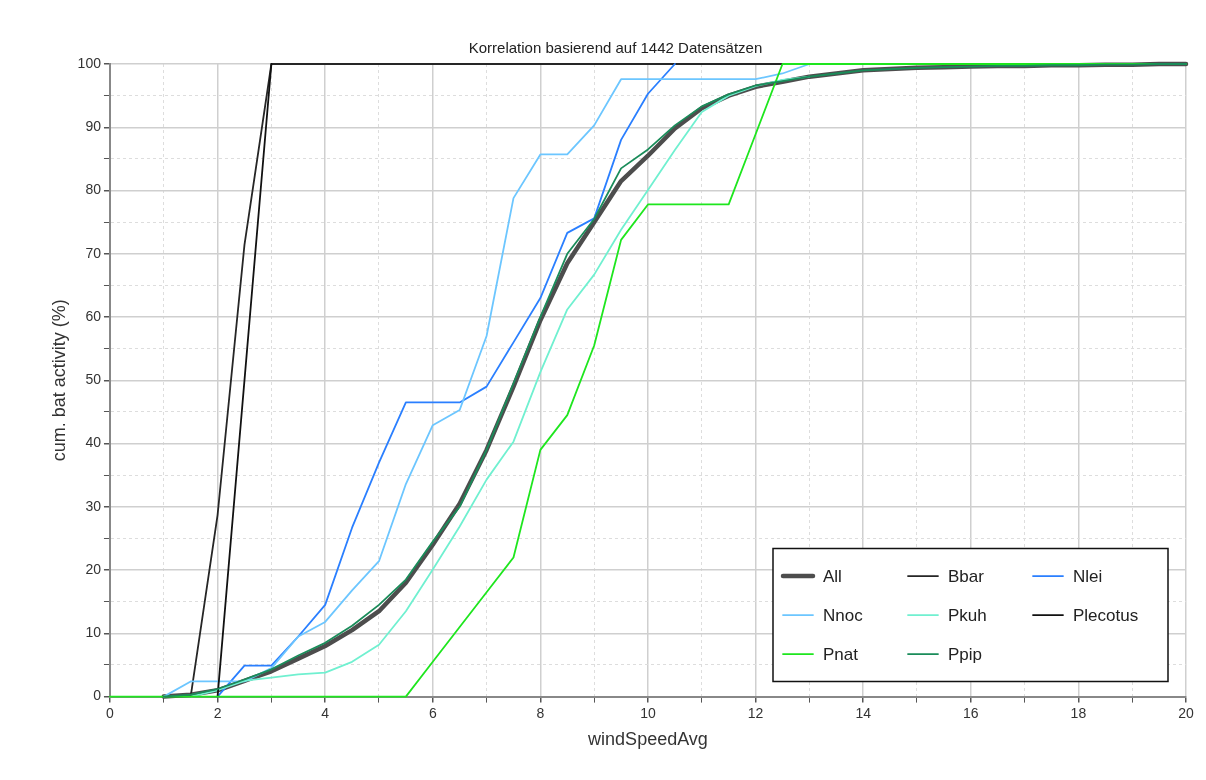 The height and width of the screenshot is (780, 1206). I want to click on x-tick-label: 12, so click(755, 712).